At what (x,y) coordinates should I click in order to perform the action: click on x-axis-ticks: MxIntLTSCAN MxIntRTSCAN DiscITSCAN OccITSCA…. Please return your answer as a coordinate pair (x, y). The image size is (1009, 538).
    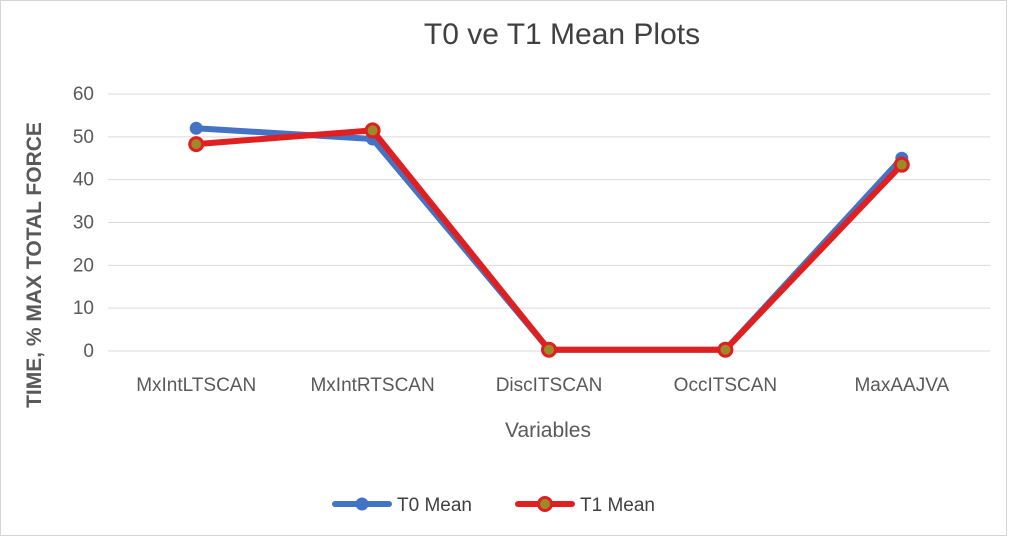
    Looking at the image, I should click on (542, 385).